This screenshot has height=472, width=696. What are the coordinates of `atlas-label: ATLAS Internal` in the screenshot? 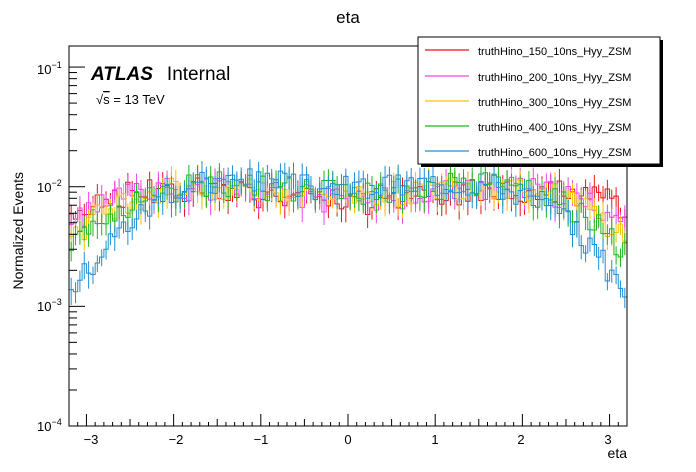 It's located at (160, 74).